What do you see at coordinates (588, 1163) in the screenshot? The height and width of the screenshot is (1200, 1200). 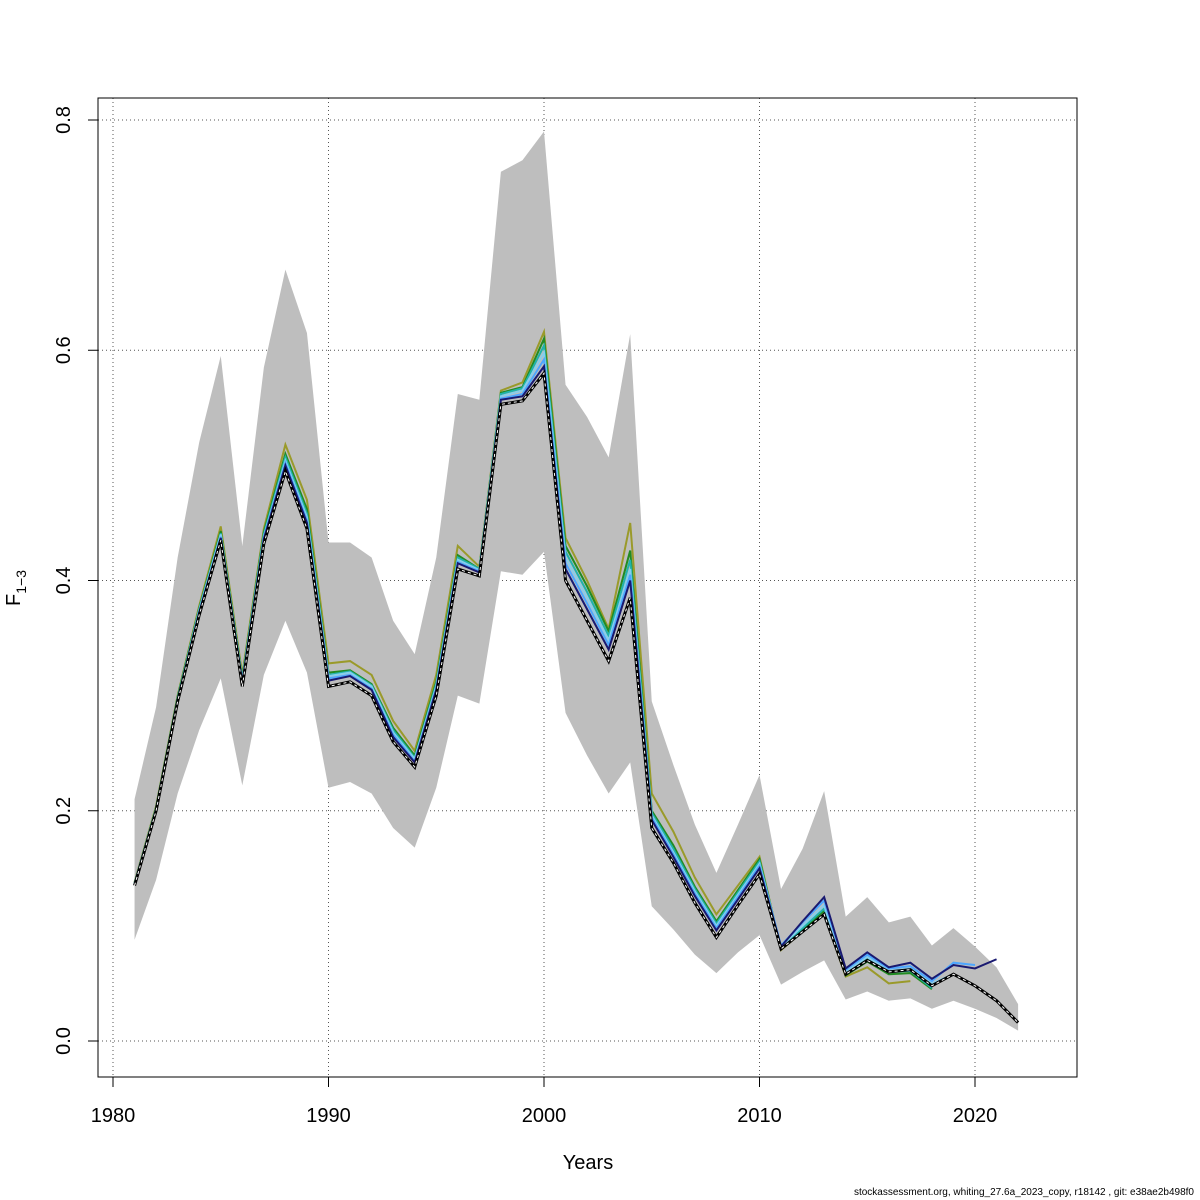 I see `x-axis-label: Years` at bounding box center [588, 1163].